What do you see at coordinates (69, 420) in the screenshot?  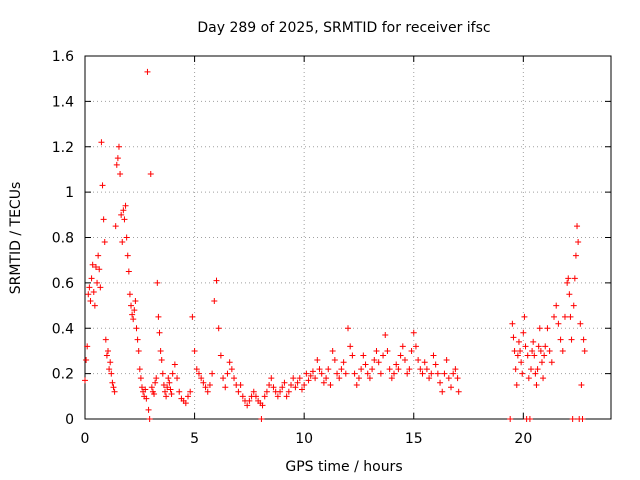 I see `y-tick-label: 0` at bounding box center [69, 420].